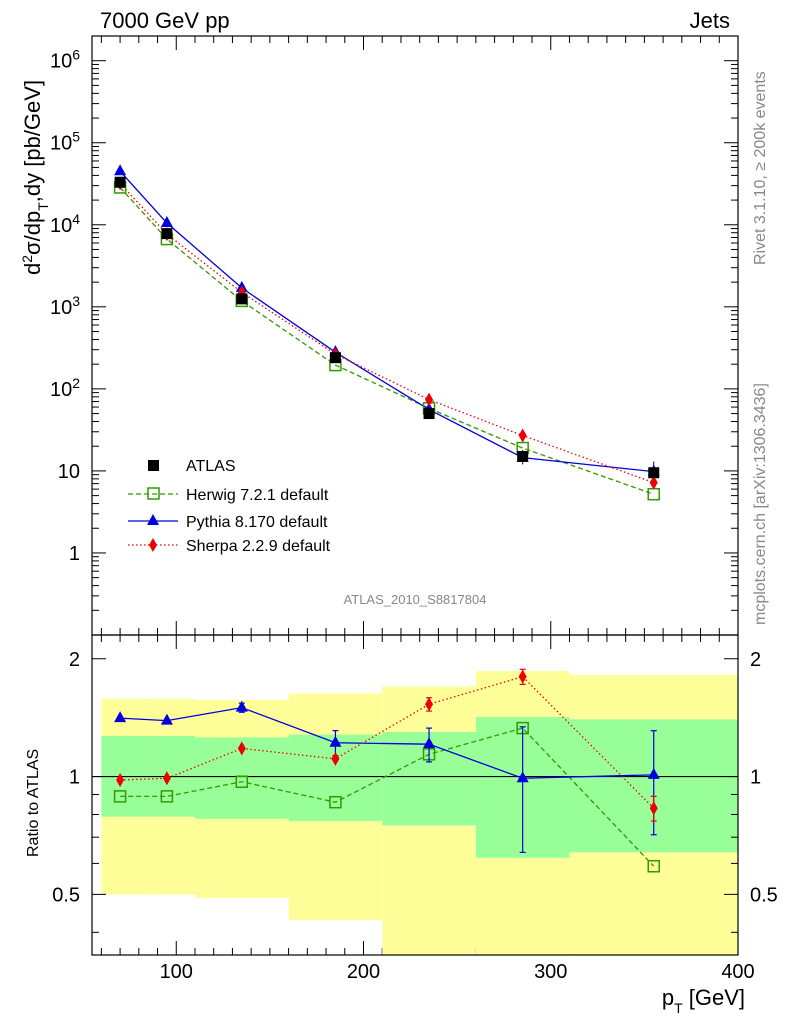 This screenshot has height=1024, width=786. What do you see at coordinates (165, 20) in the screenshot?
I see `header-left-label: 7000 GeV pp` at bounding box center [165, 20].